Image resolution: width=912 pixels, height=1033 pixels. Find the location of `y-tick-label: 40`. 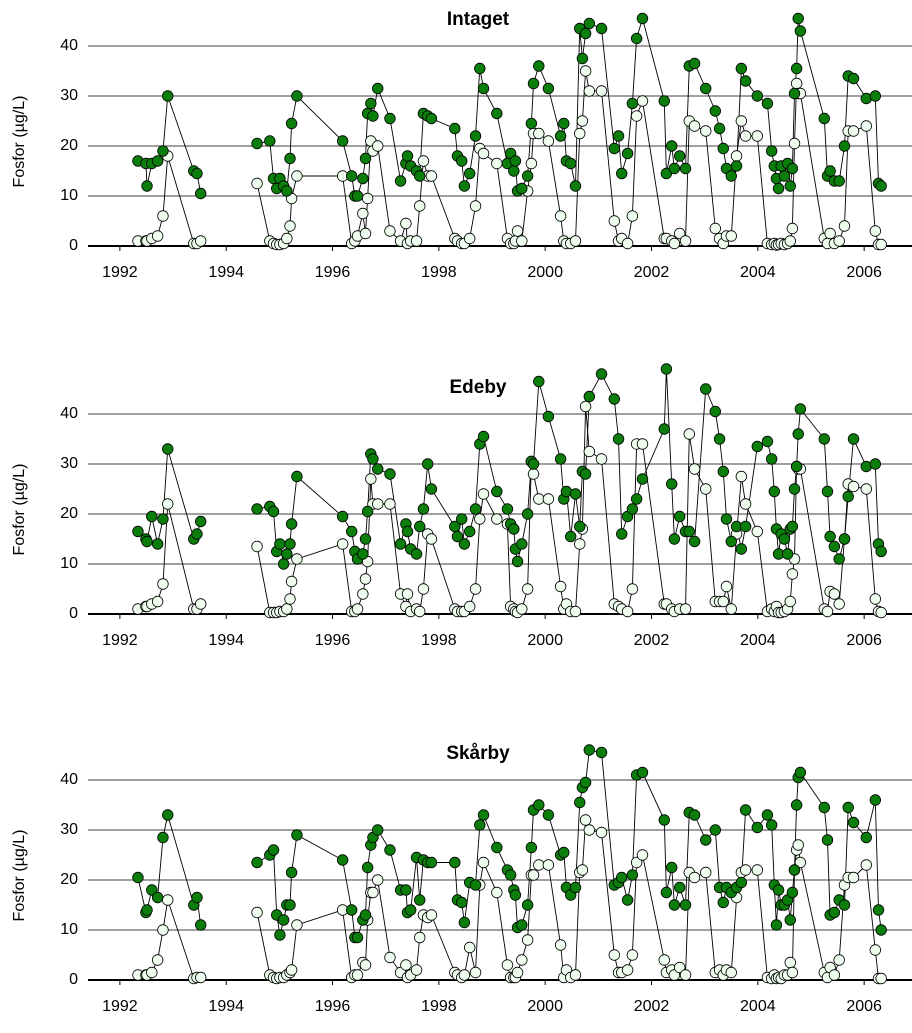

y-tick-label: 40 is located at coordinates (69, 413).